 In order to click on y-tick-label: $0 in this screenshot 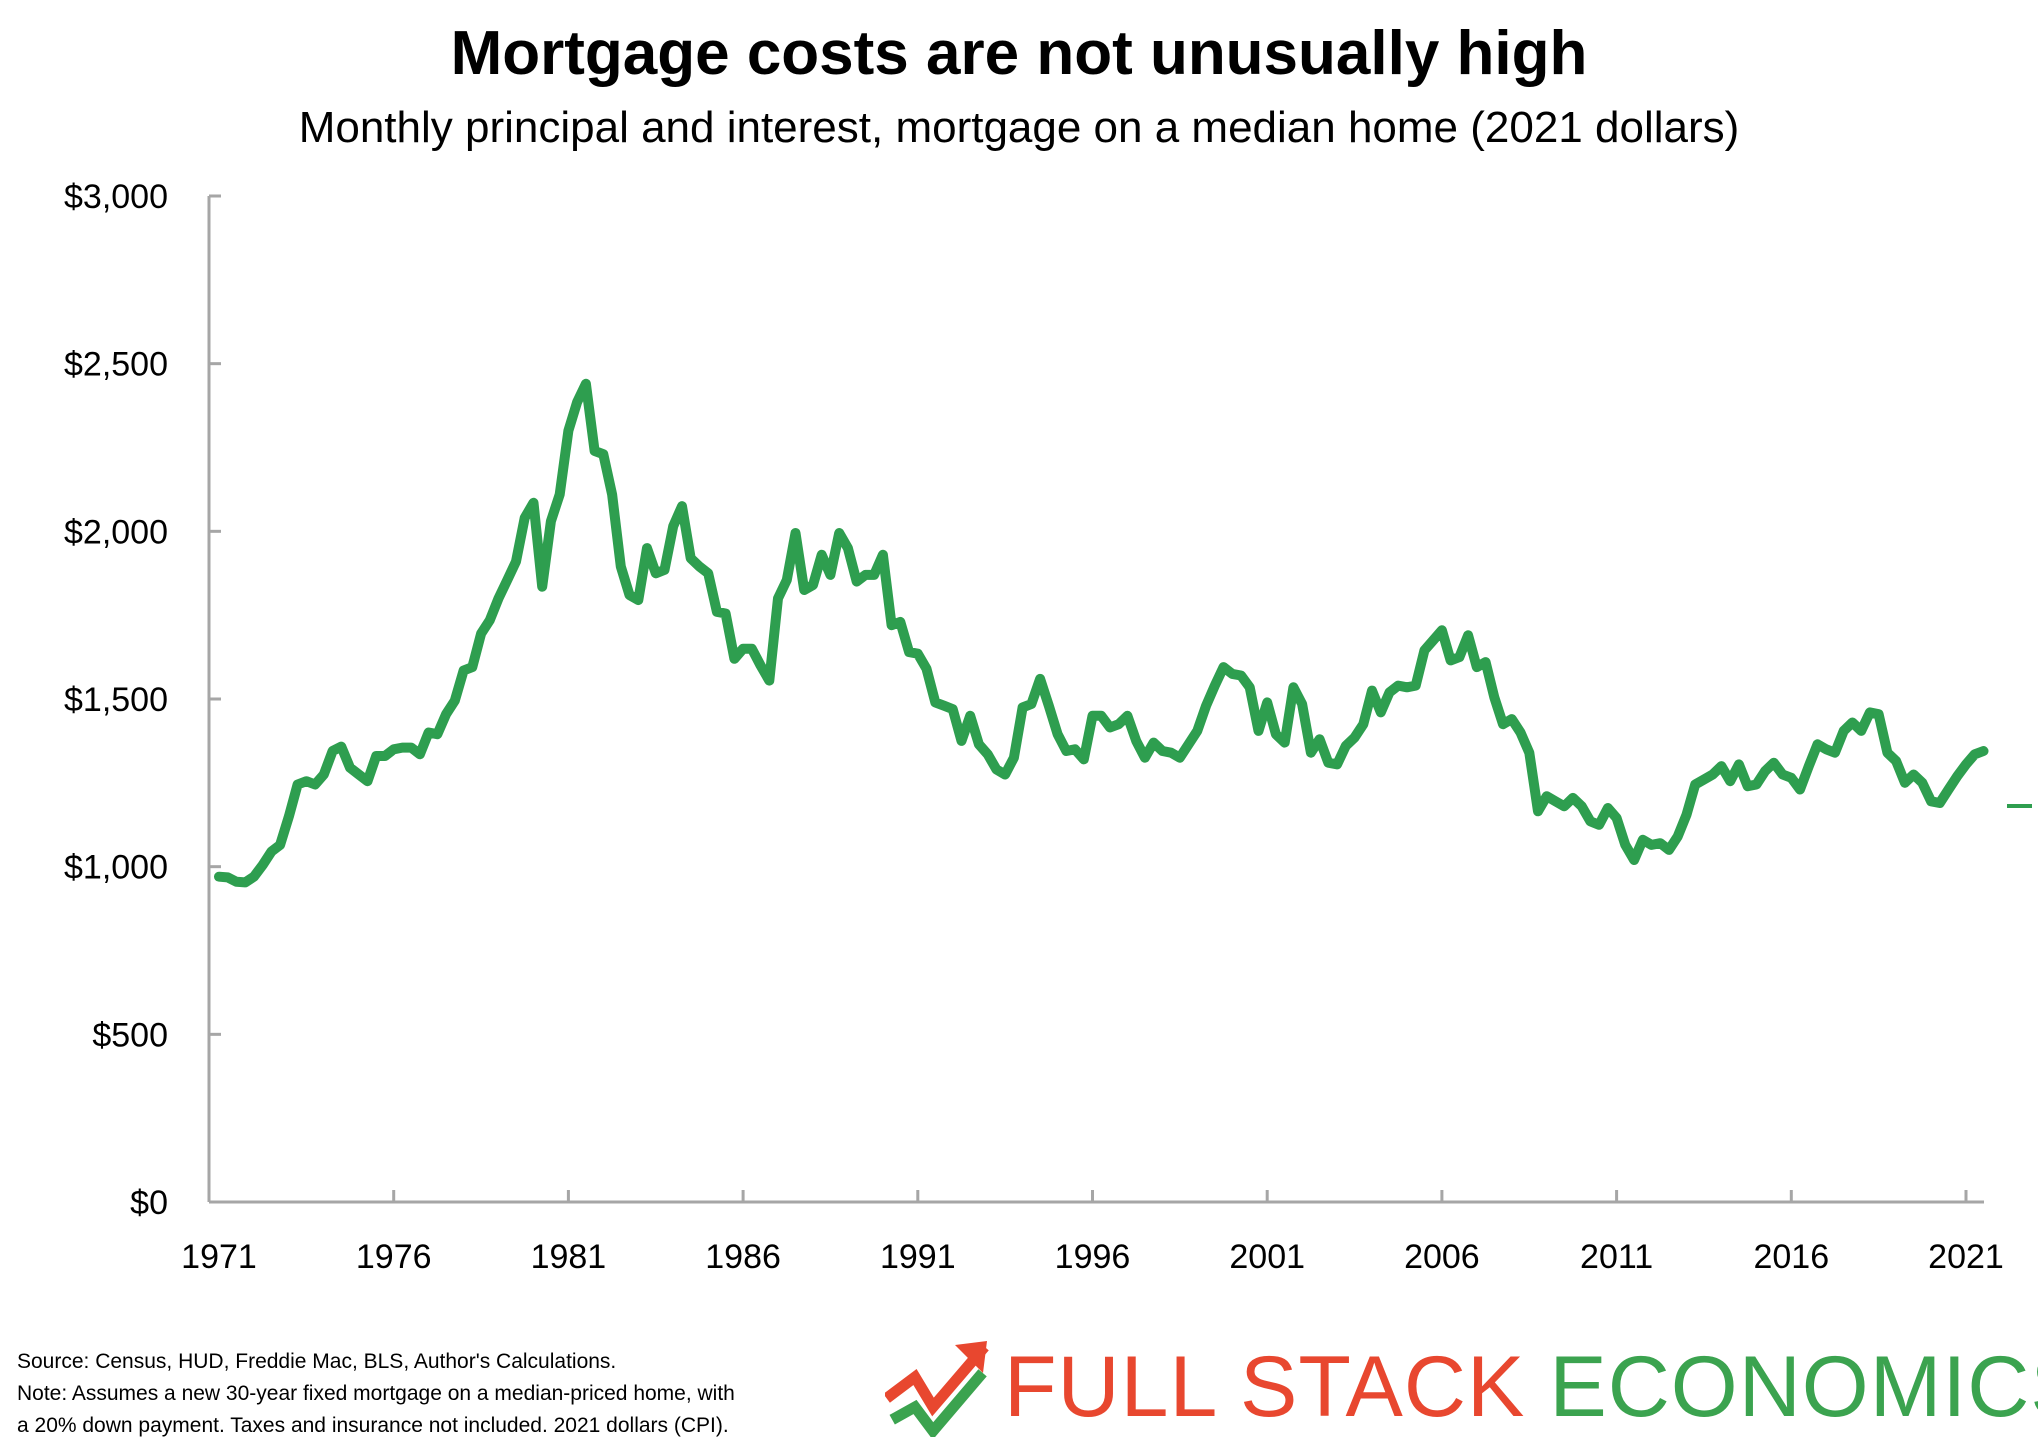, I will do `click(149, 1203)`.